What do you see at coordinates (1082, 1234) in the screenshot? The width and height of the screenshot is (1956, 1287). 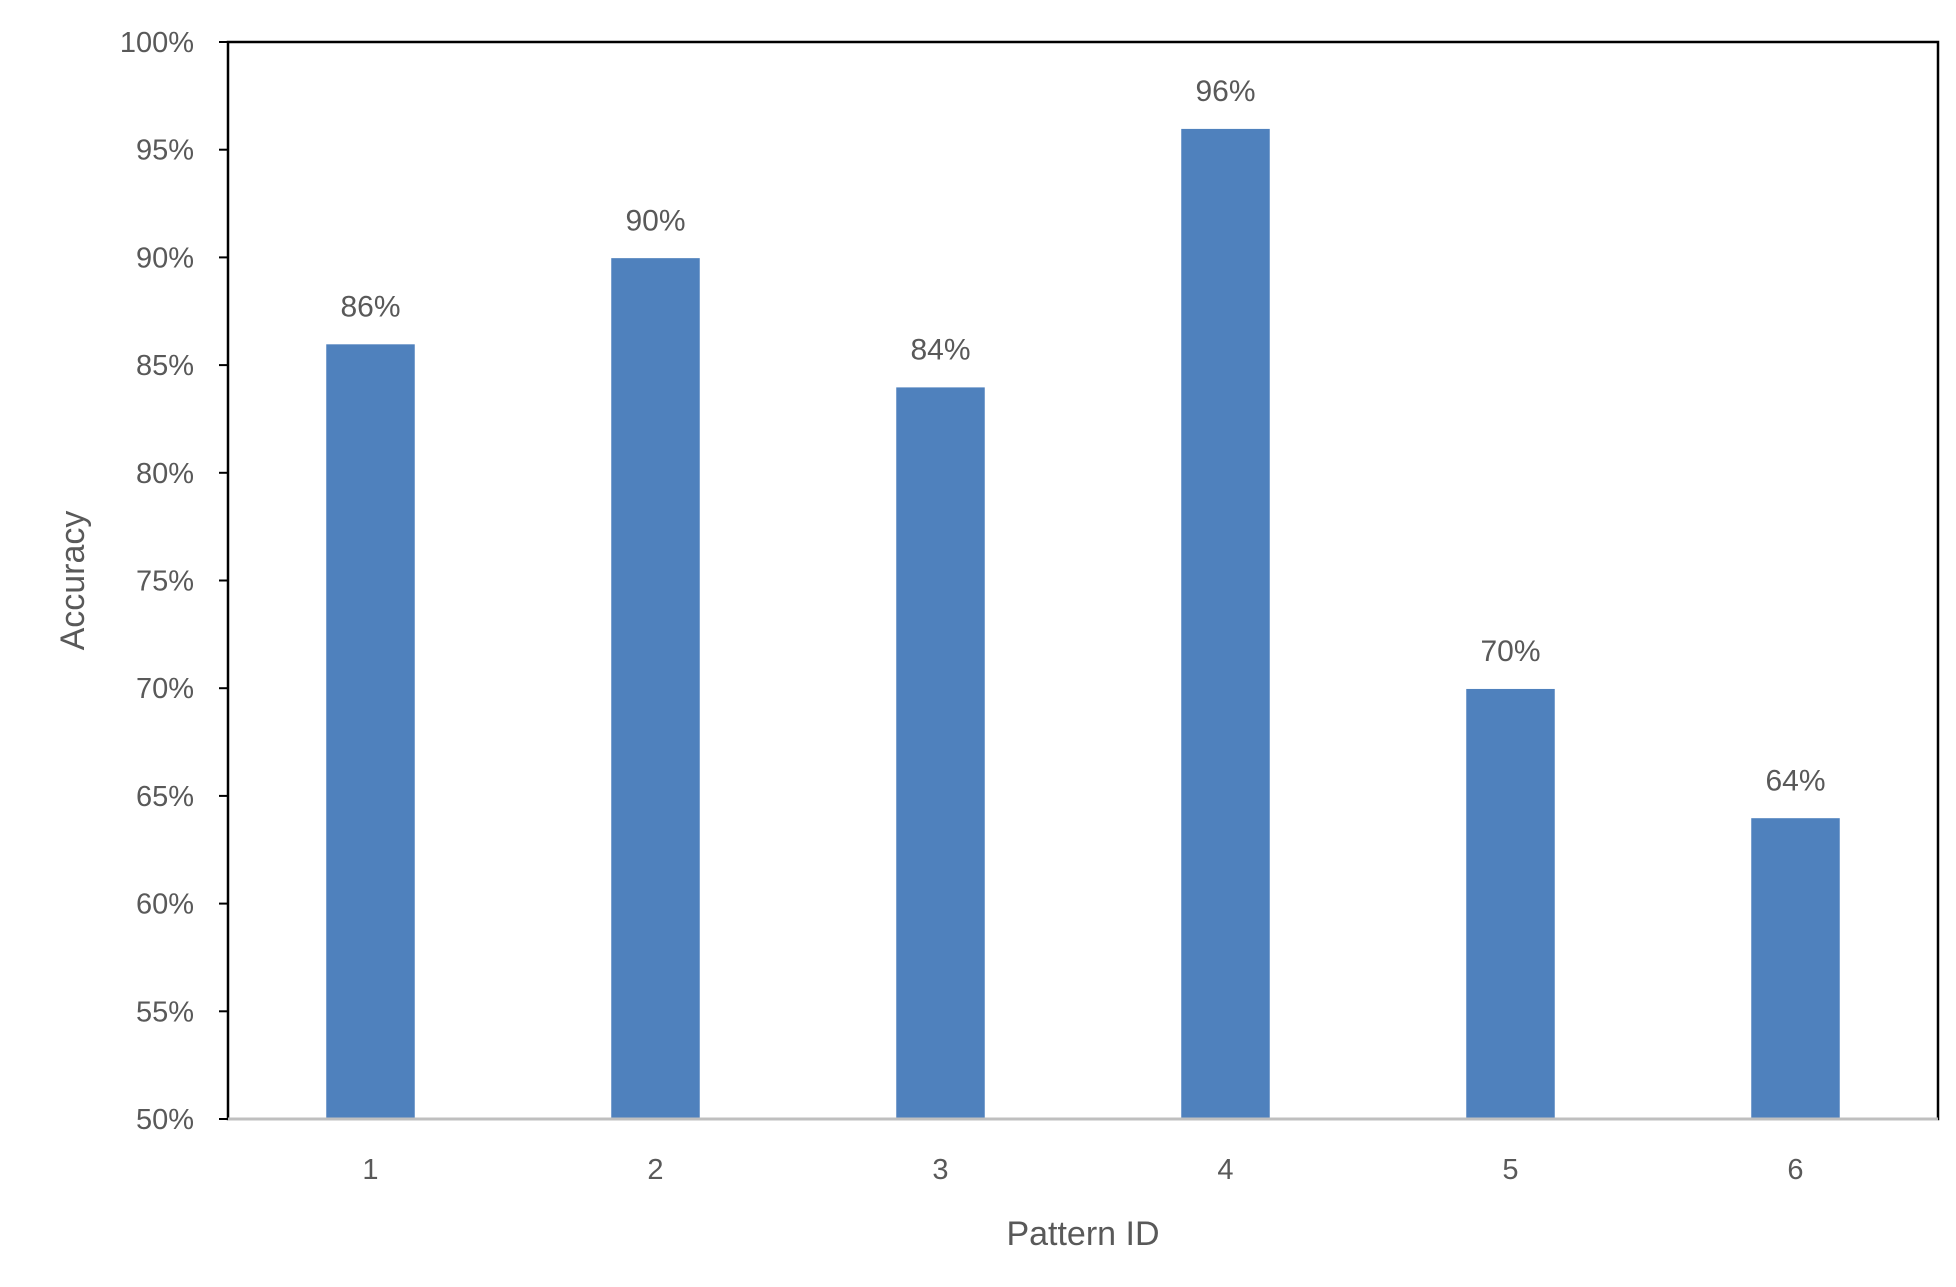 I see `x-axis-title: Pattern ID` at bounding box center [1082, 1234].